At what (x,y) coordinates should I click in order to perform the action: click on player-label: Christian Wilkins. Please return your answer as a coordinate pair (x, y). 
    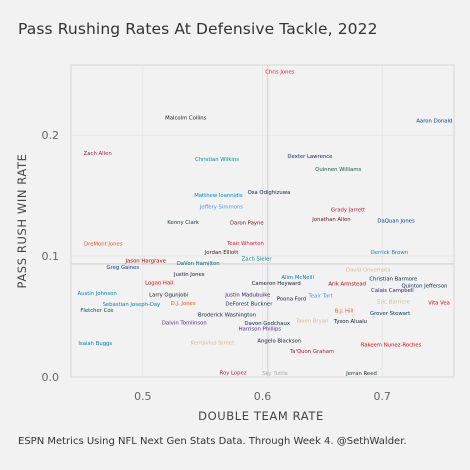
    Looking at the image, I should click on (217, 160).